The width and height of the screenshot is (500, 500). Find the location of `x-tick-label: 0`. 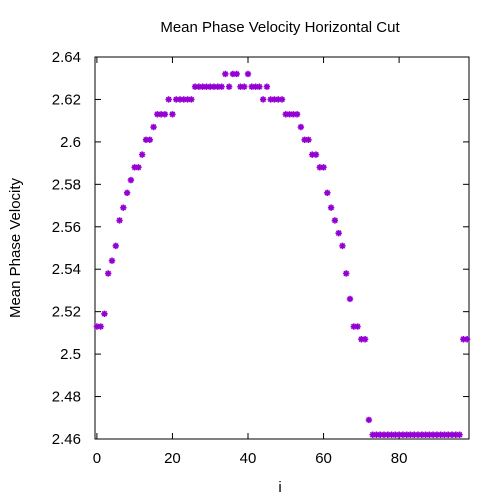

x-tick-label: 0 is located at coordinates (97, 458).